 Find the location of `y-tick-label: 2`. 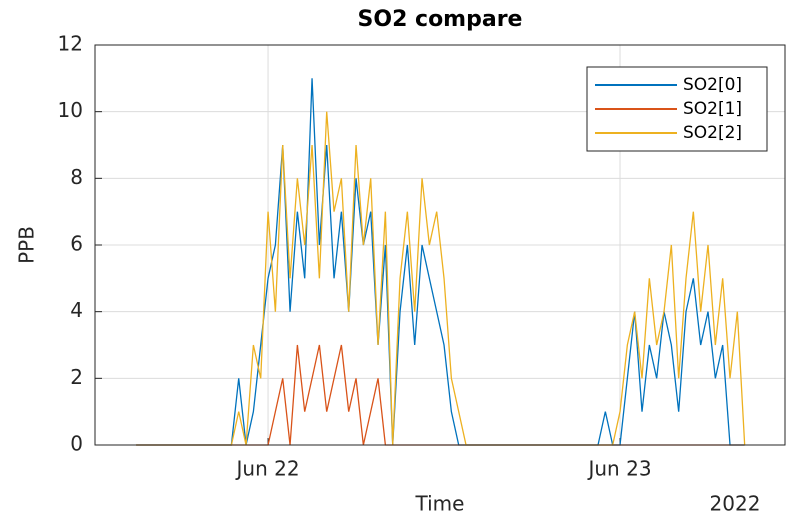

y-tick-label: 2 is located at coordinates (76, 377).